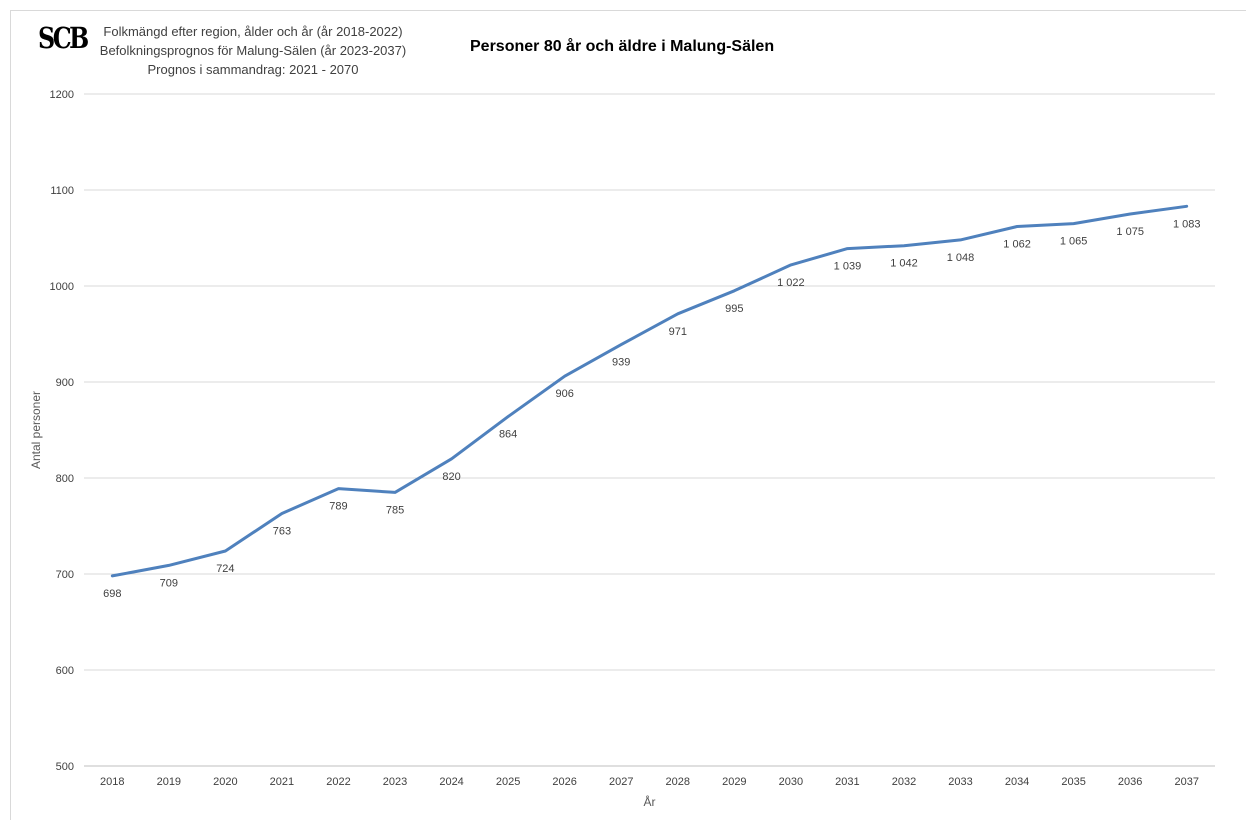 The width and height of the screenshot is (1247, 821). What do you see at coordinates (1187, 224) in the screenshot?
I see `data-label: 1 083` at bounding box center [1187, 224].